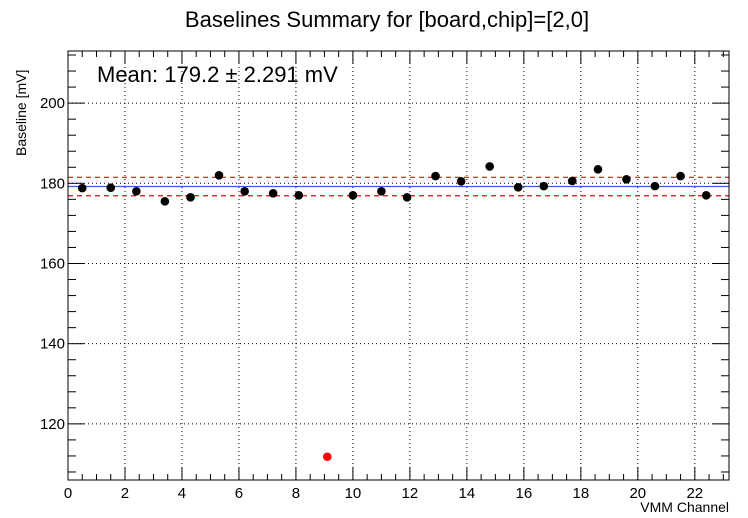 This screenshot has height=518, width=748. Describe the element at coordinates (410, 493) in the screenshot. I see `x-tick-label: 12` at that location.